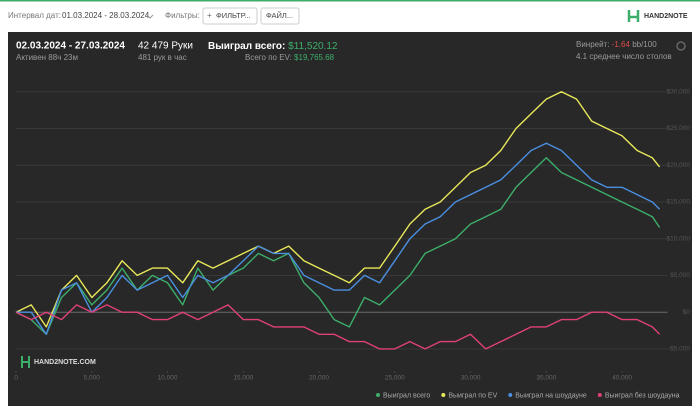 This screenshot has height=406, width=700. What do you see at coordinates (150, 16) in the screenshot?
I see `dropdown-caret` at bounding box center [150, 16].